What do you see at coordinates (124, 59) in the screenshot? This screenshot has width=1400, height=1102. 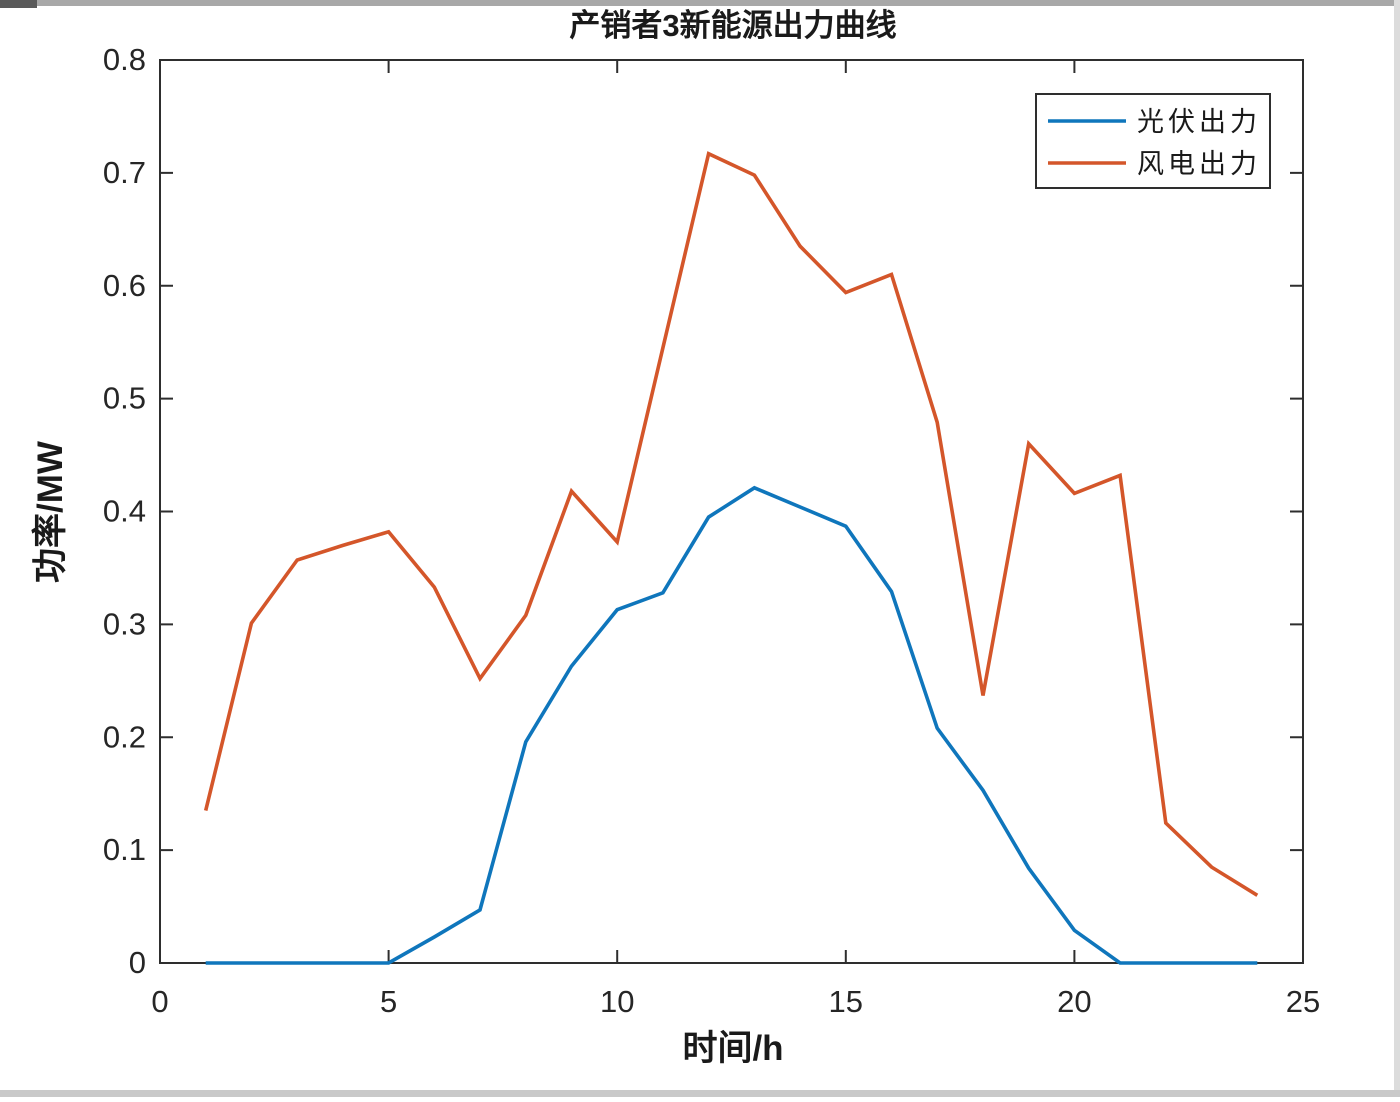 I see `y-tick-label: 0.8` at bounding box center [124, 59].